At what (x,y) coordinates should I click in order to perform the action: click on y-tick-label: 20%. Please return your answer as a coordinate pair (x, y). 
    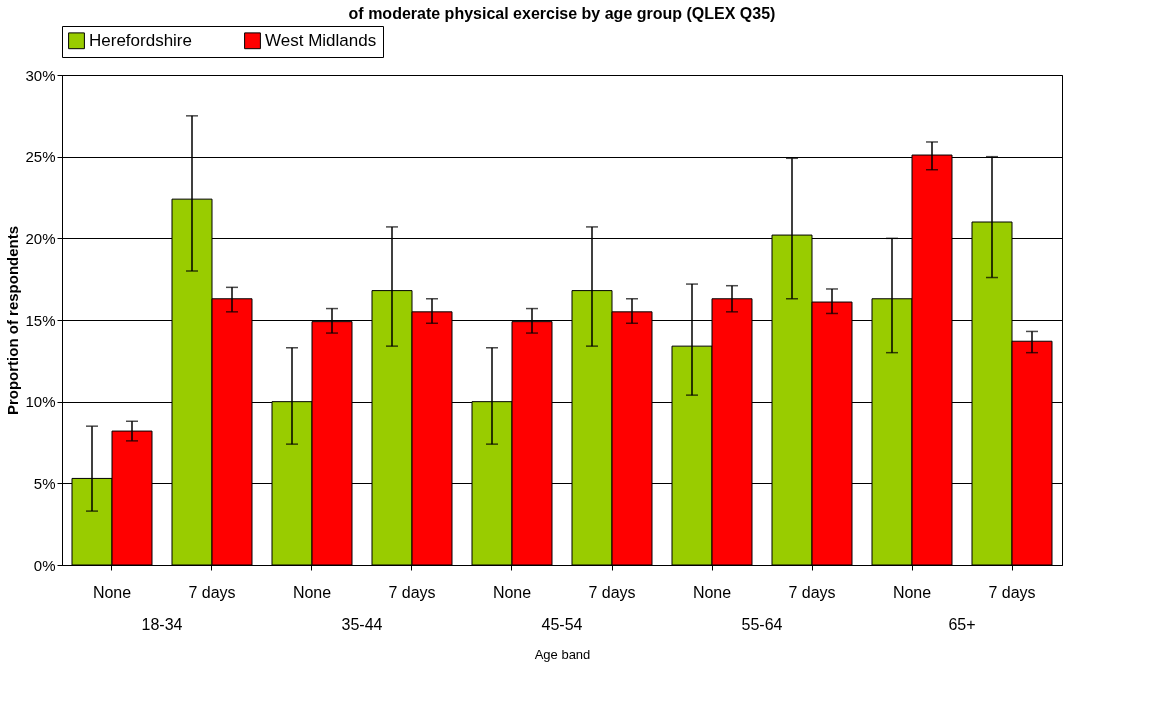
    Looking at the image, I should click on (40, 238).